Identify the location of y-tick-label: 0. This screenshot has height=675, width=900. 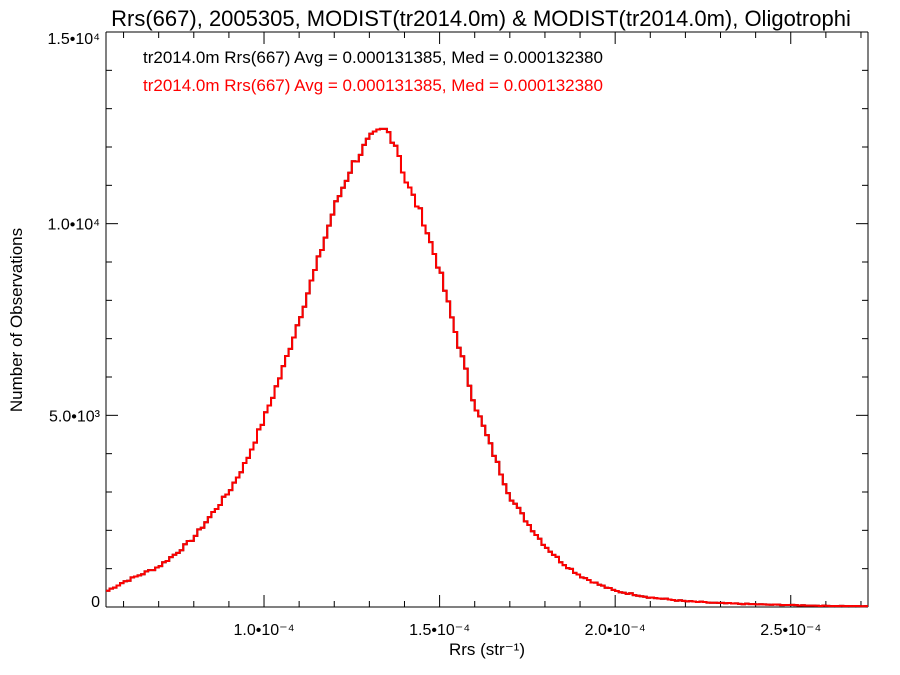
(95, 602).